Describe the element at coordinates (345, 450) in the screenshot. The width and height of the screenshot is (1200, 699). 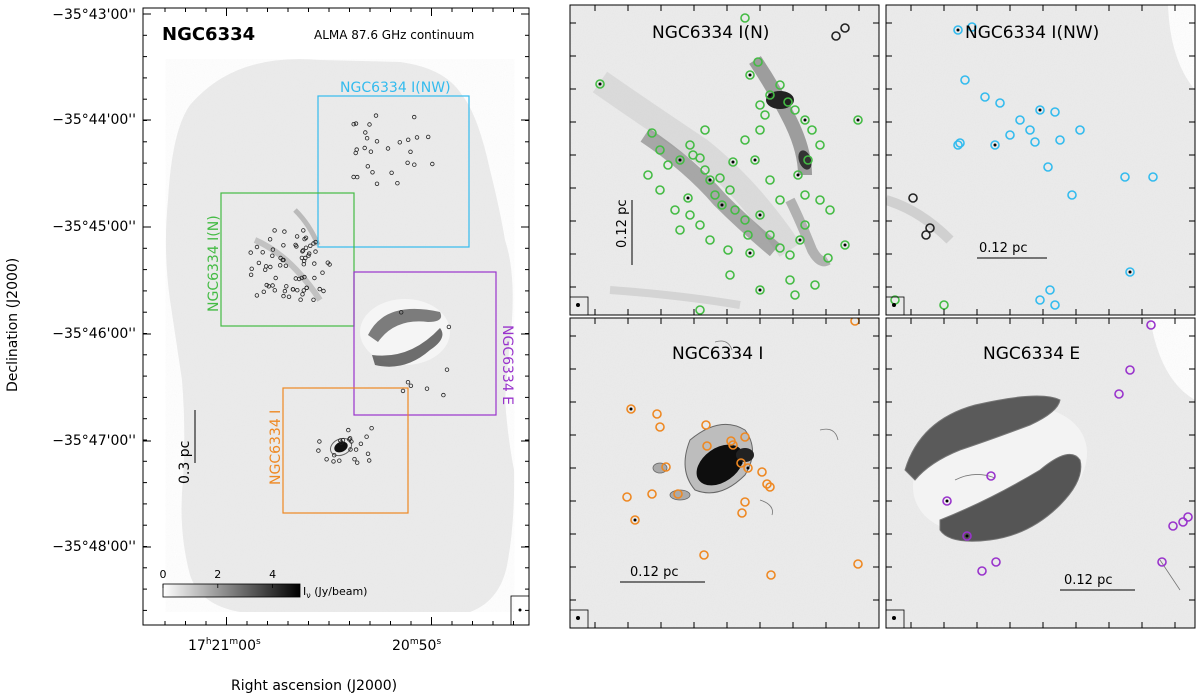
I see `region-box-i` at that location.